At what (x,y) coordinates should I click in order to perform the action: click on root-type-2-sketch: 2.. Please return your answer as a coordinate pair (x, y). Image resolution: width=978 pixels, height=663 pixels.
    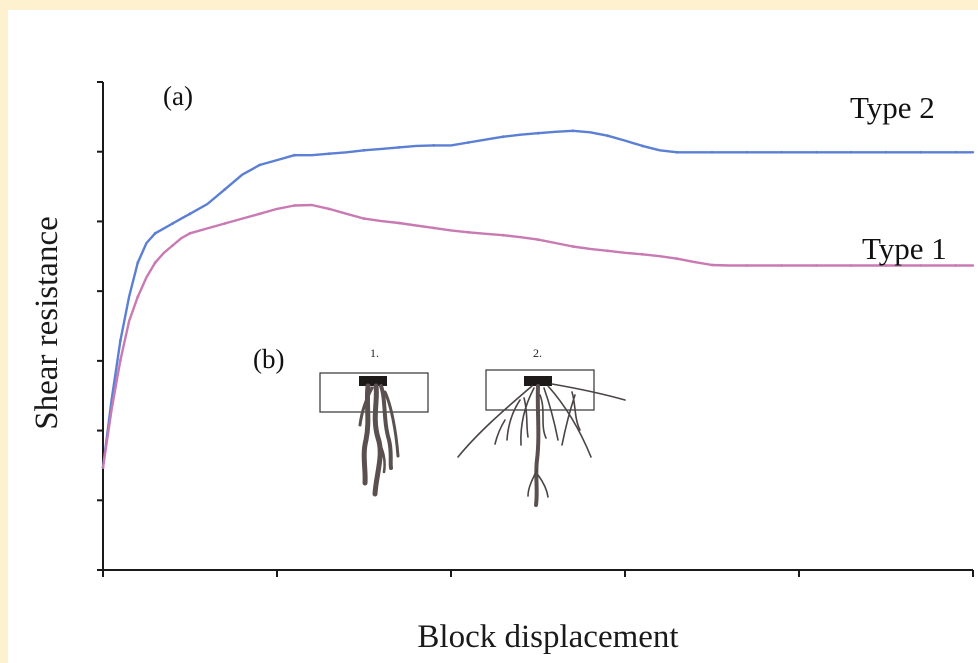
    Looking at the image, I should click on (541, 426).